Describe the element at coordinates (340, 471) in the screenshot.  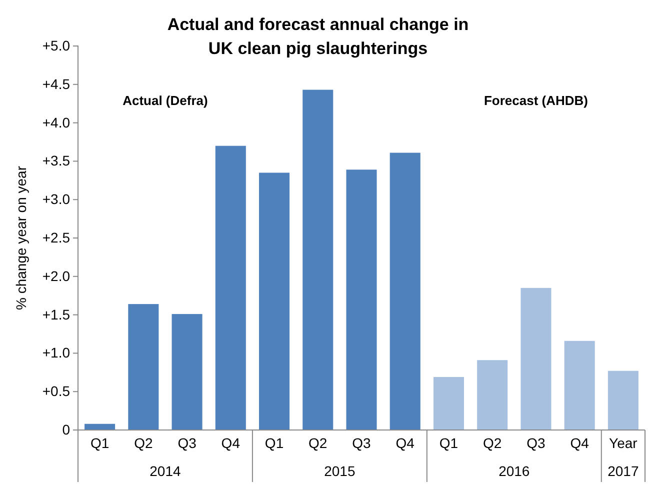
I see `text: 2015` at that location.